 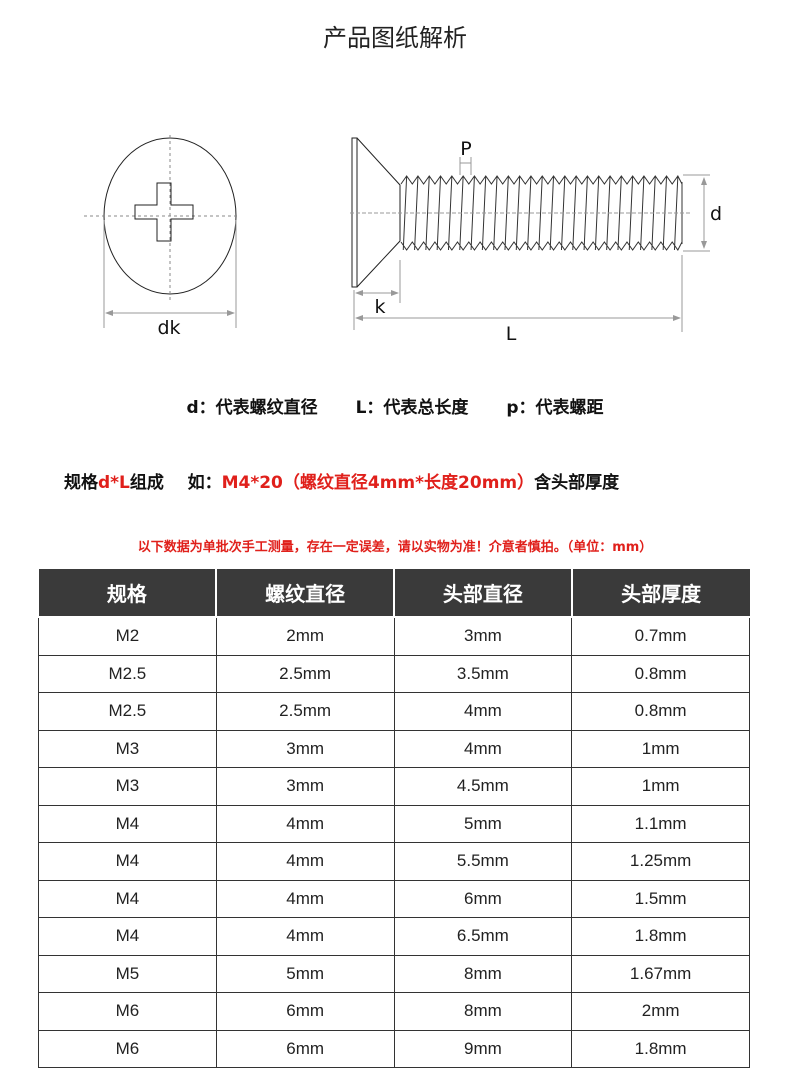 What do you see at coordinates (555, 408) in the screenshot?
I see `legend-p: p：代表螺距` at bounding box center [555, 408].